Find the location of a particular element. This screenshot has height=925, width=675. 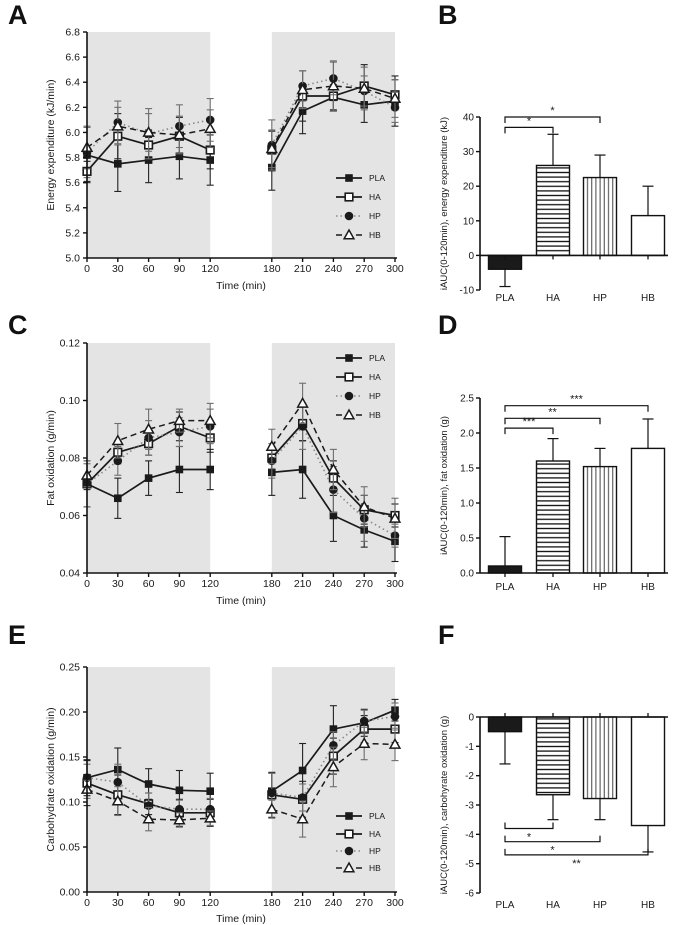

y-axis-title: iAUC(0-120min), fat oxidation (g) is located at coordinates (444, 485).